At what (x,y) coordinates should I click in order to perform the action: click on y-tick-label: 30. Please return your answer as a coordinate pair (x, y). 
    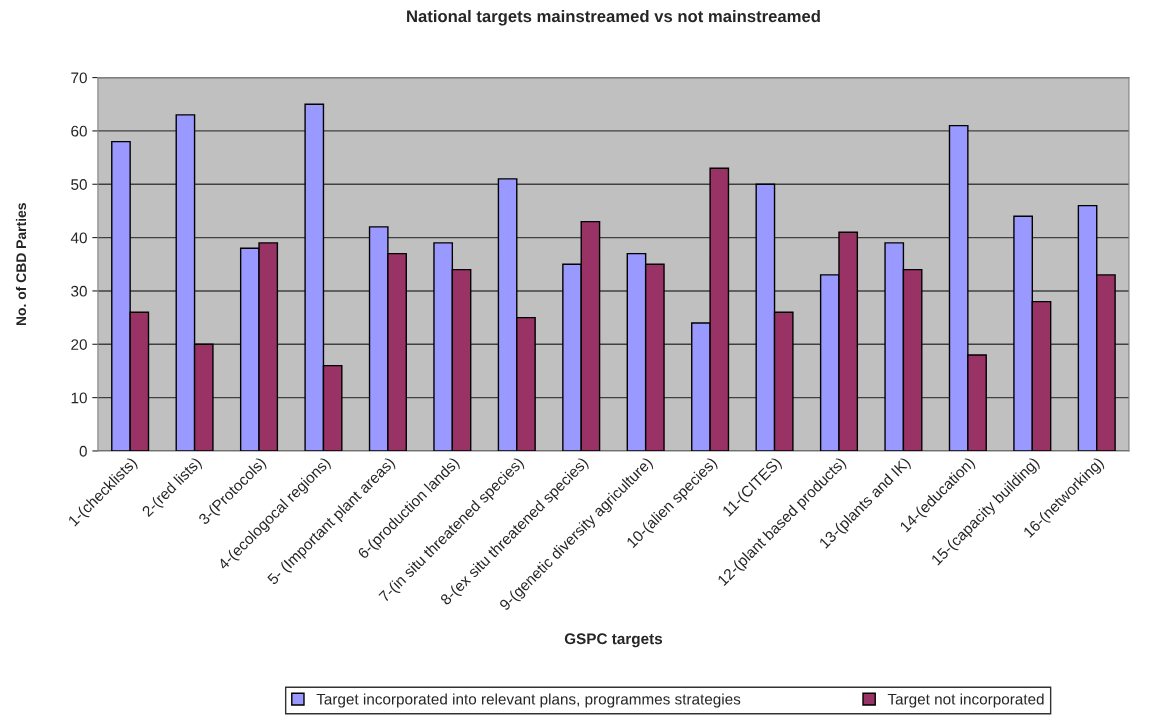
    Looking at the image, I should click on (79, 291).